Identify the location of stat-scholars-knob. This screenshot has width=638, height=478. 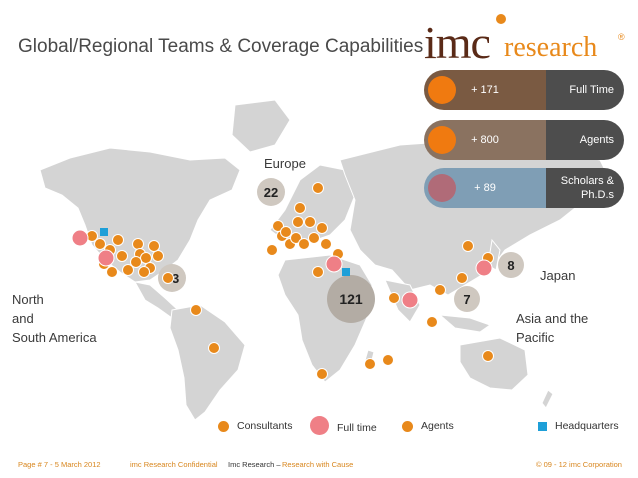
(442, 188).